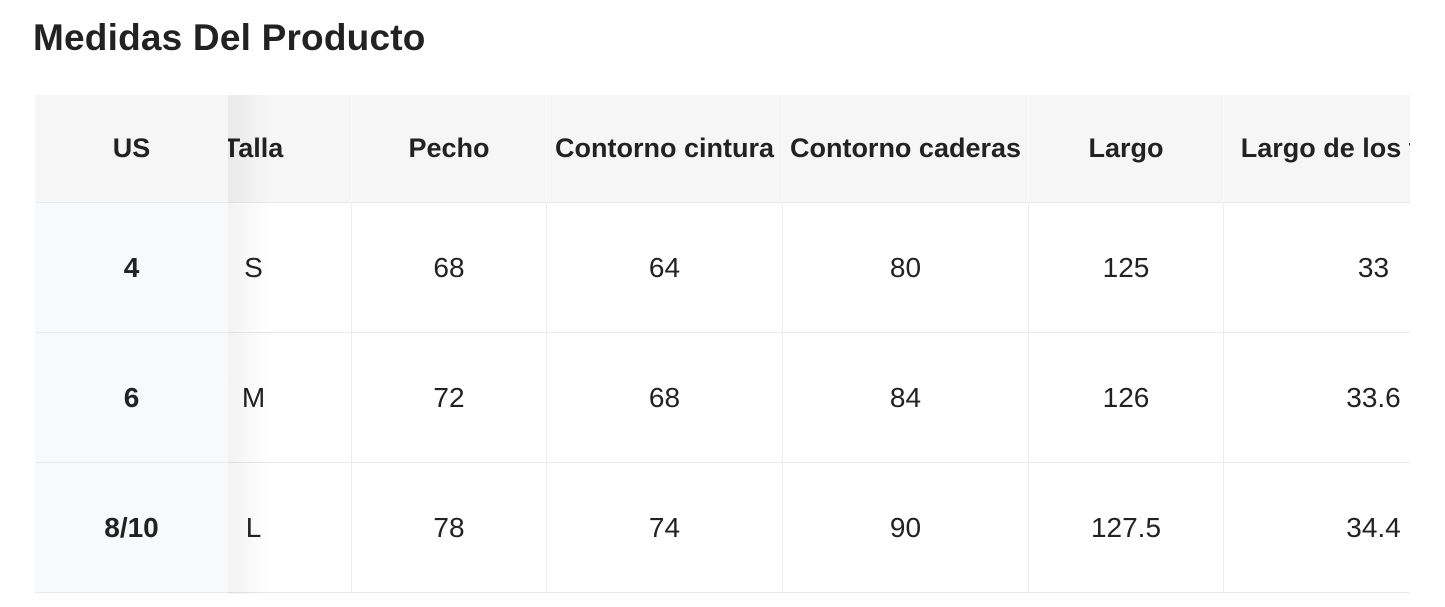  Describe the element at coordinates (1125, 268) in the screenshot. I see `cell-largo: 125` at that location.